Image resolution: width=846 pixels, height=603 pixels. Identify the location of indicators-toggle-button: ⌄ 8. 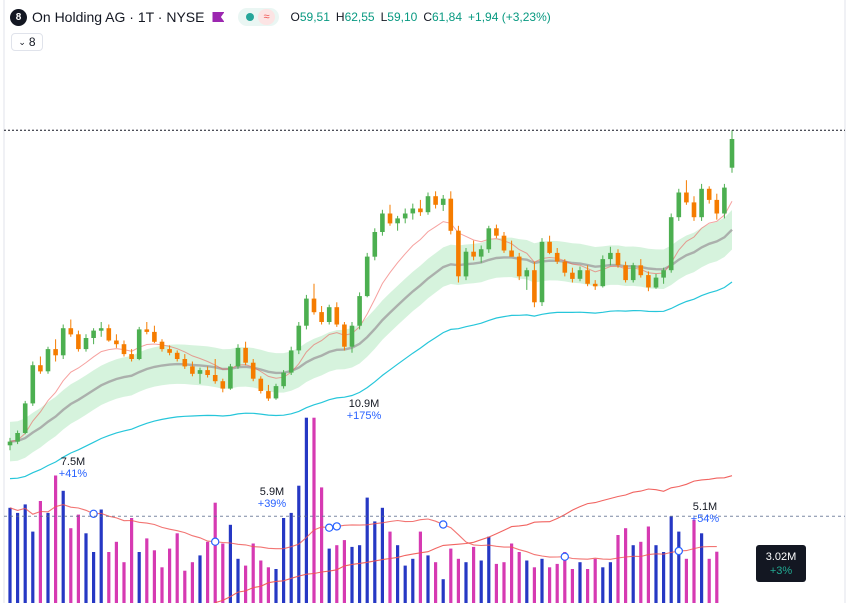
(27, 42).